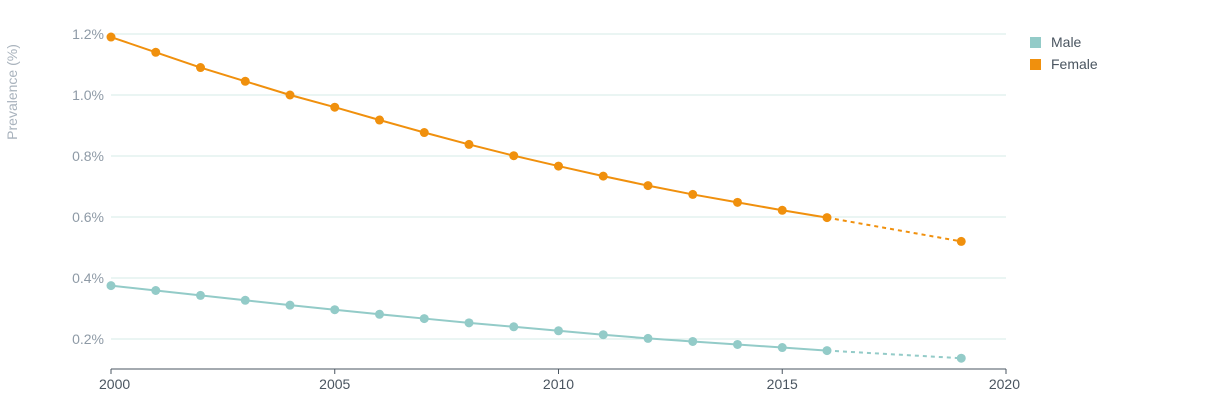  I want to click on x-tick-label: 2020, so click(1004, 384).